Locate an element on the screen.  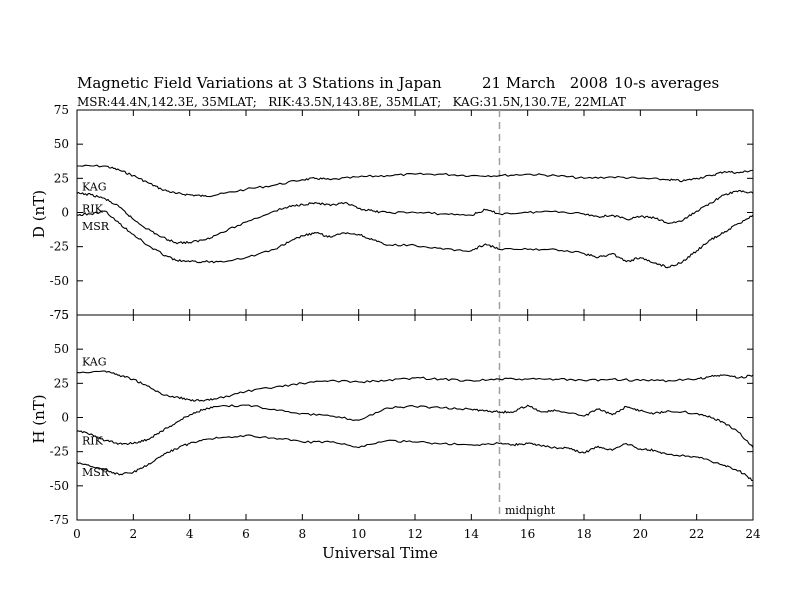
x-tick-label: 16 is located at coordinates (527, 534).